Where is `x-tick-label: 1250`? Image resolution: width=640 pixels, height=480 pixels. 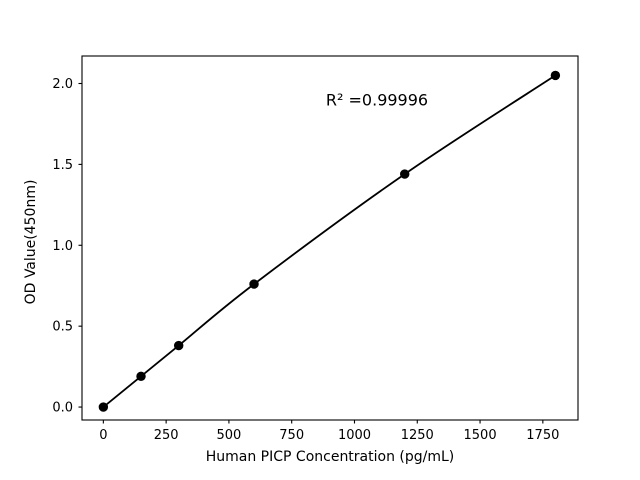
x-tick-label: 1250 is located at coordinates (417, 435).